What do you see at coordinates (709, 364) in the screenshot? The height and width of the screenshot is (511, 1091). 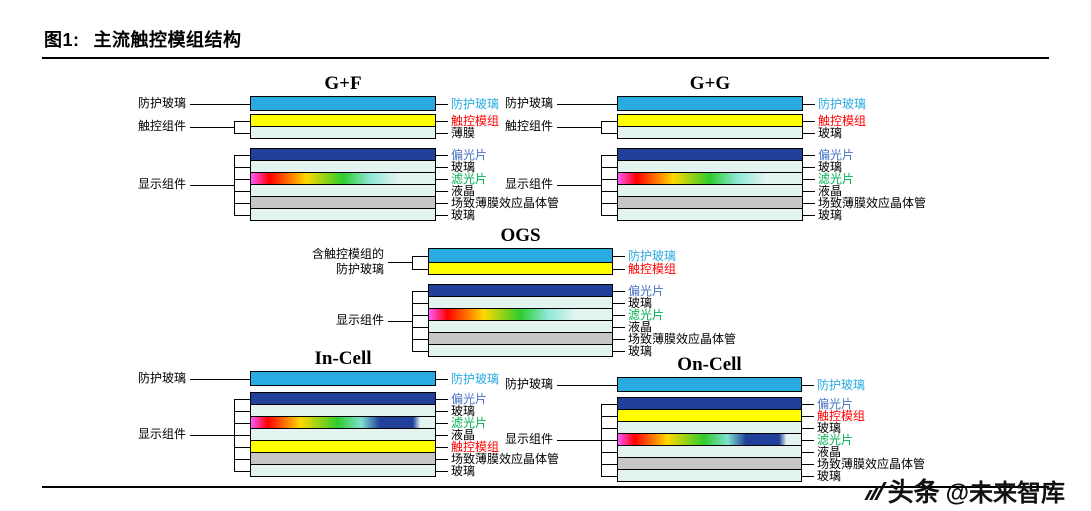 I see `diagram-title-oncell: On-Cell` at bounding box center [709, 364].